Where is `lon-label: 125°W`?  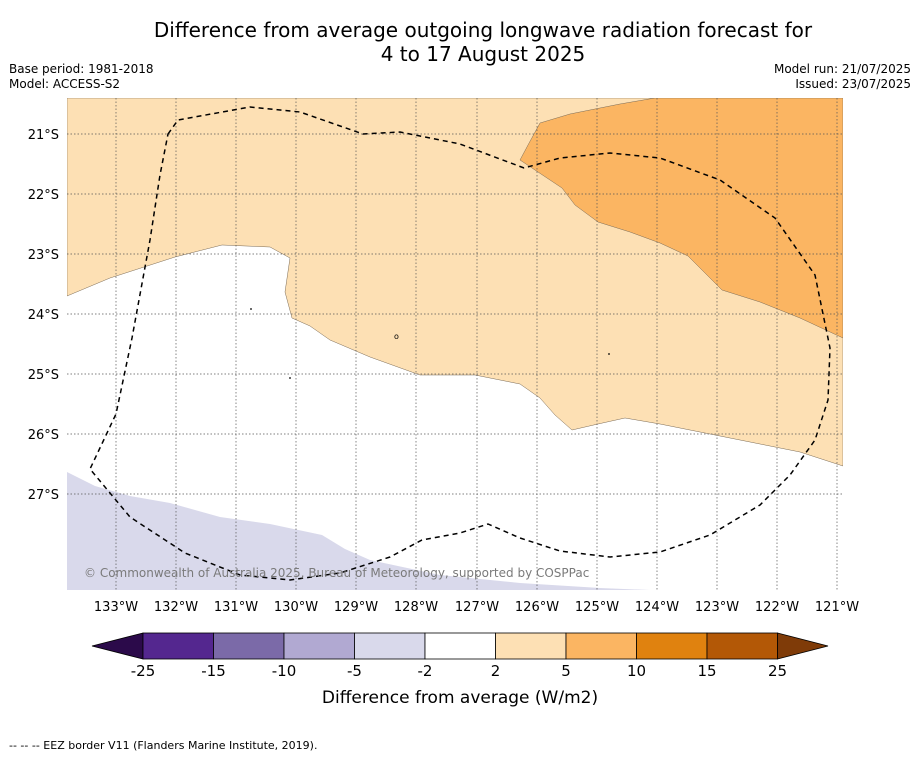 lon-label: 125°W is located at coordinates (597, 607).